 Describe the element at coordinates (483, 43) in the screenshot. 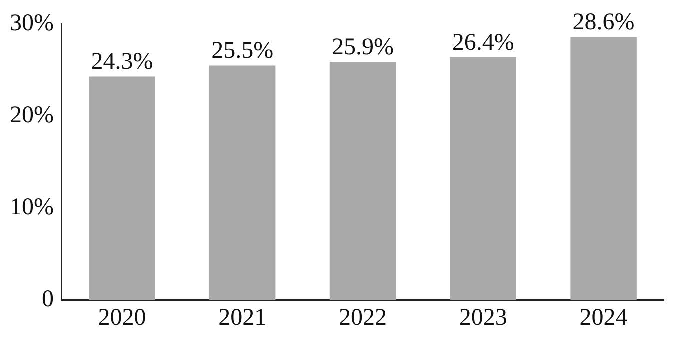

I see `data-label: 26.4%` at that location.